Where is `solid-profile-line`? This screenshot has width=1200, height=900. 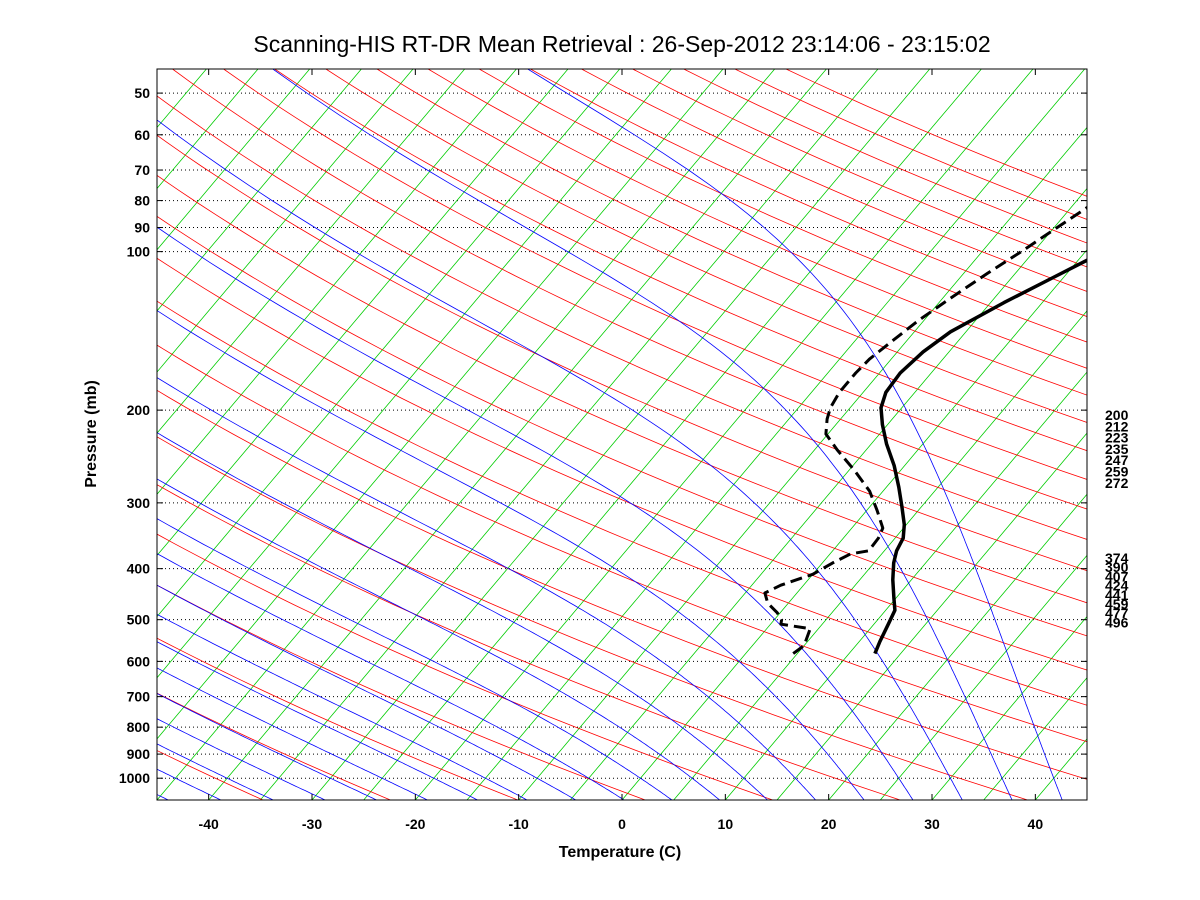
solid-profile-line is located at coordinates (980, 456).